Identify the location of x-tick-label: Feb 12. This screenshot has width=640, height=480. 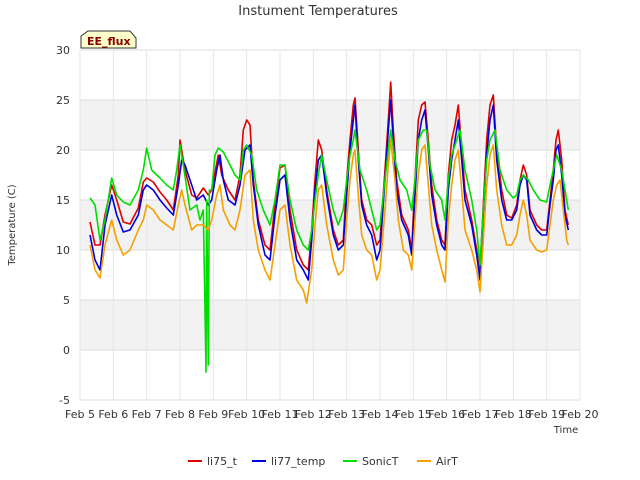
(313, 414).